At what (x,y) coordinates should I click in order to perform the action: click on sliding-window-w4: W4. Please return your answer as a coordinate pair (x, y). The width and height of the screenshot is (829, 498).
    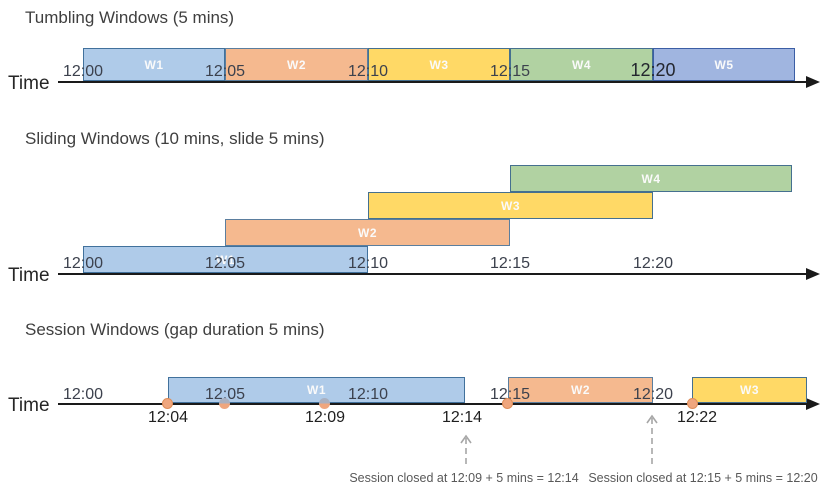
    Looking at the image, I should click on (651, 178).